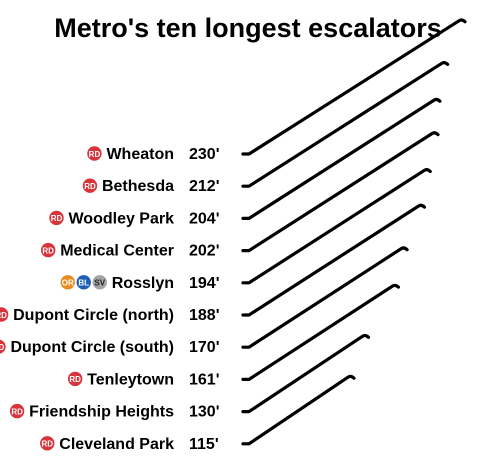  Describe the element at coordinates (121, 218) in the screenshot. I see `station-label: Woodley Park` at that location.